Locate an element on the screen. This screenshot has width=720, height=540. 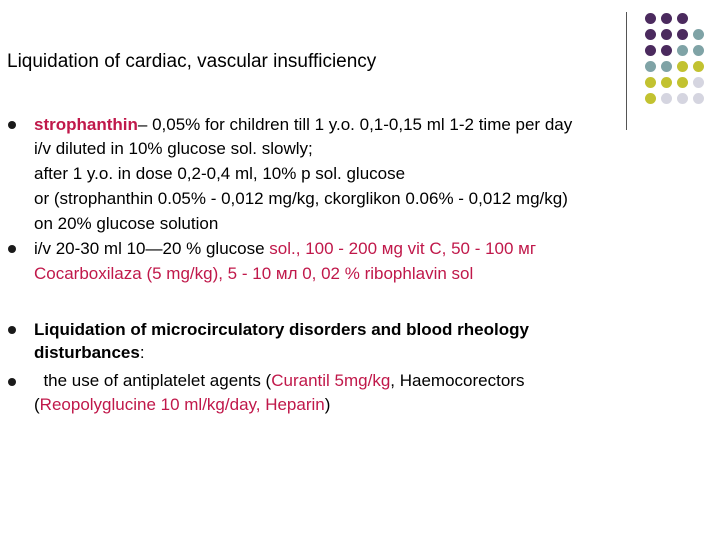
p3-line-2: disturbances: is located at coordinates (89, 352).